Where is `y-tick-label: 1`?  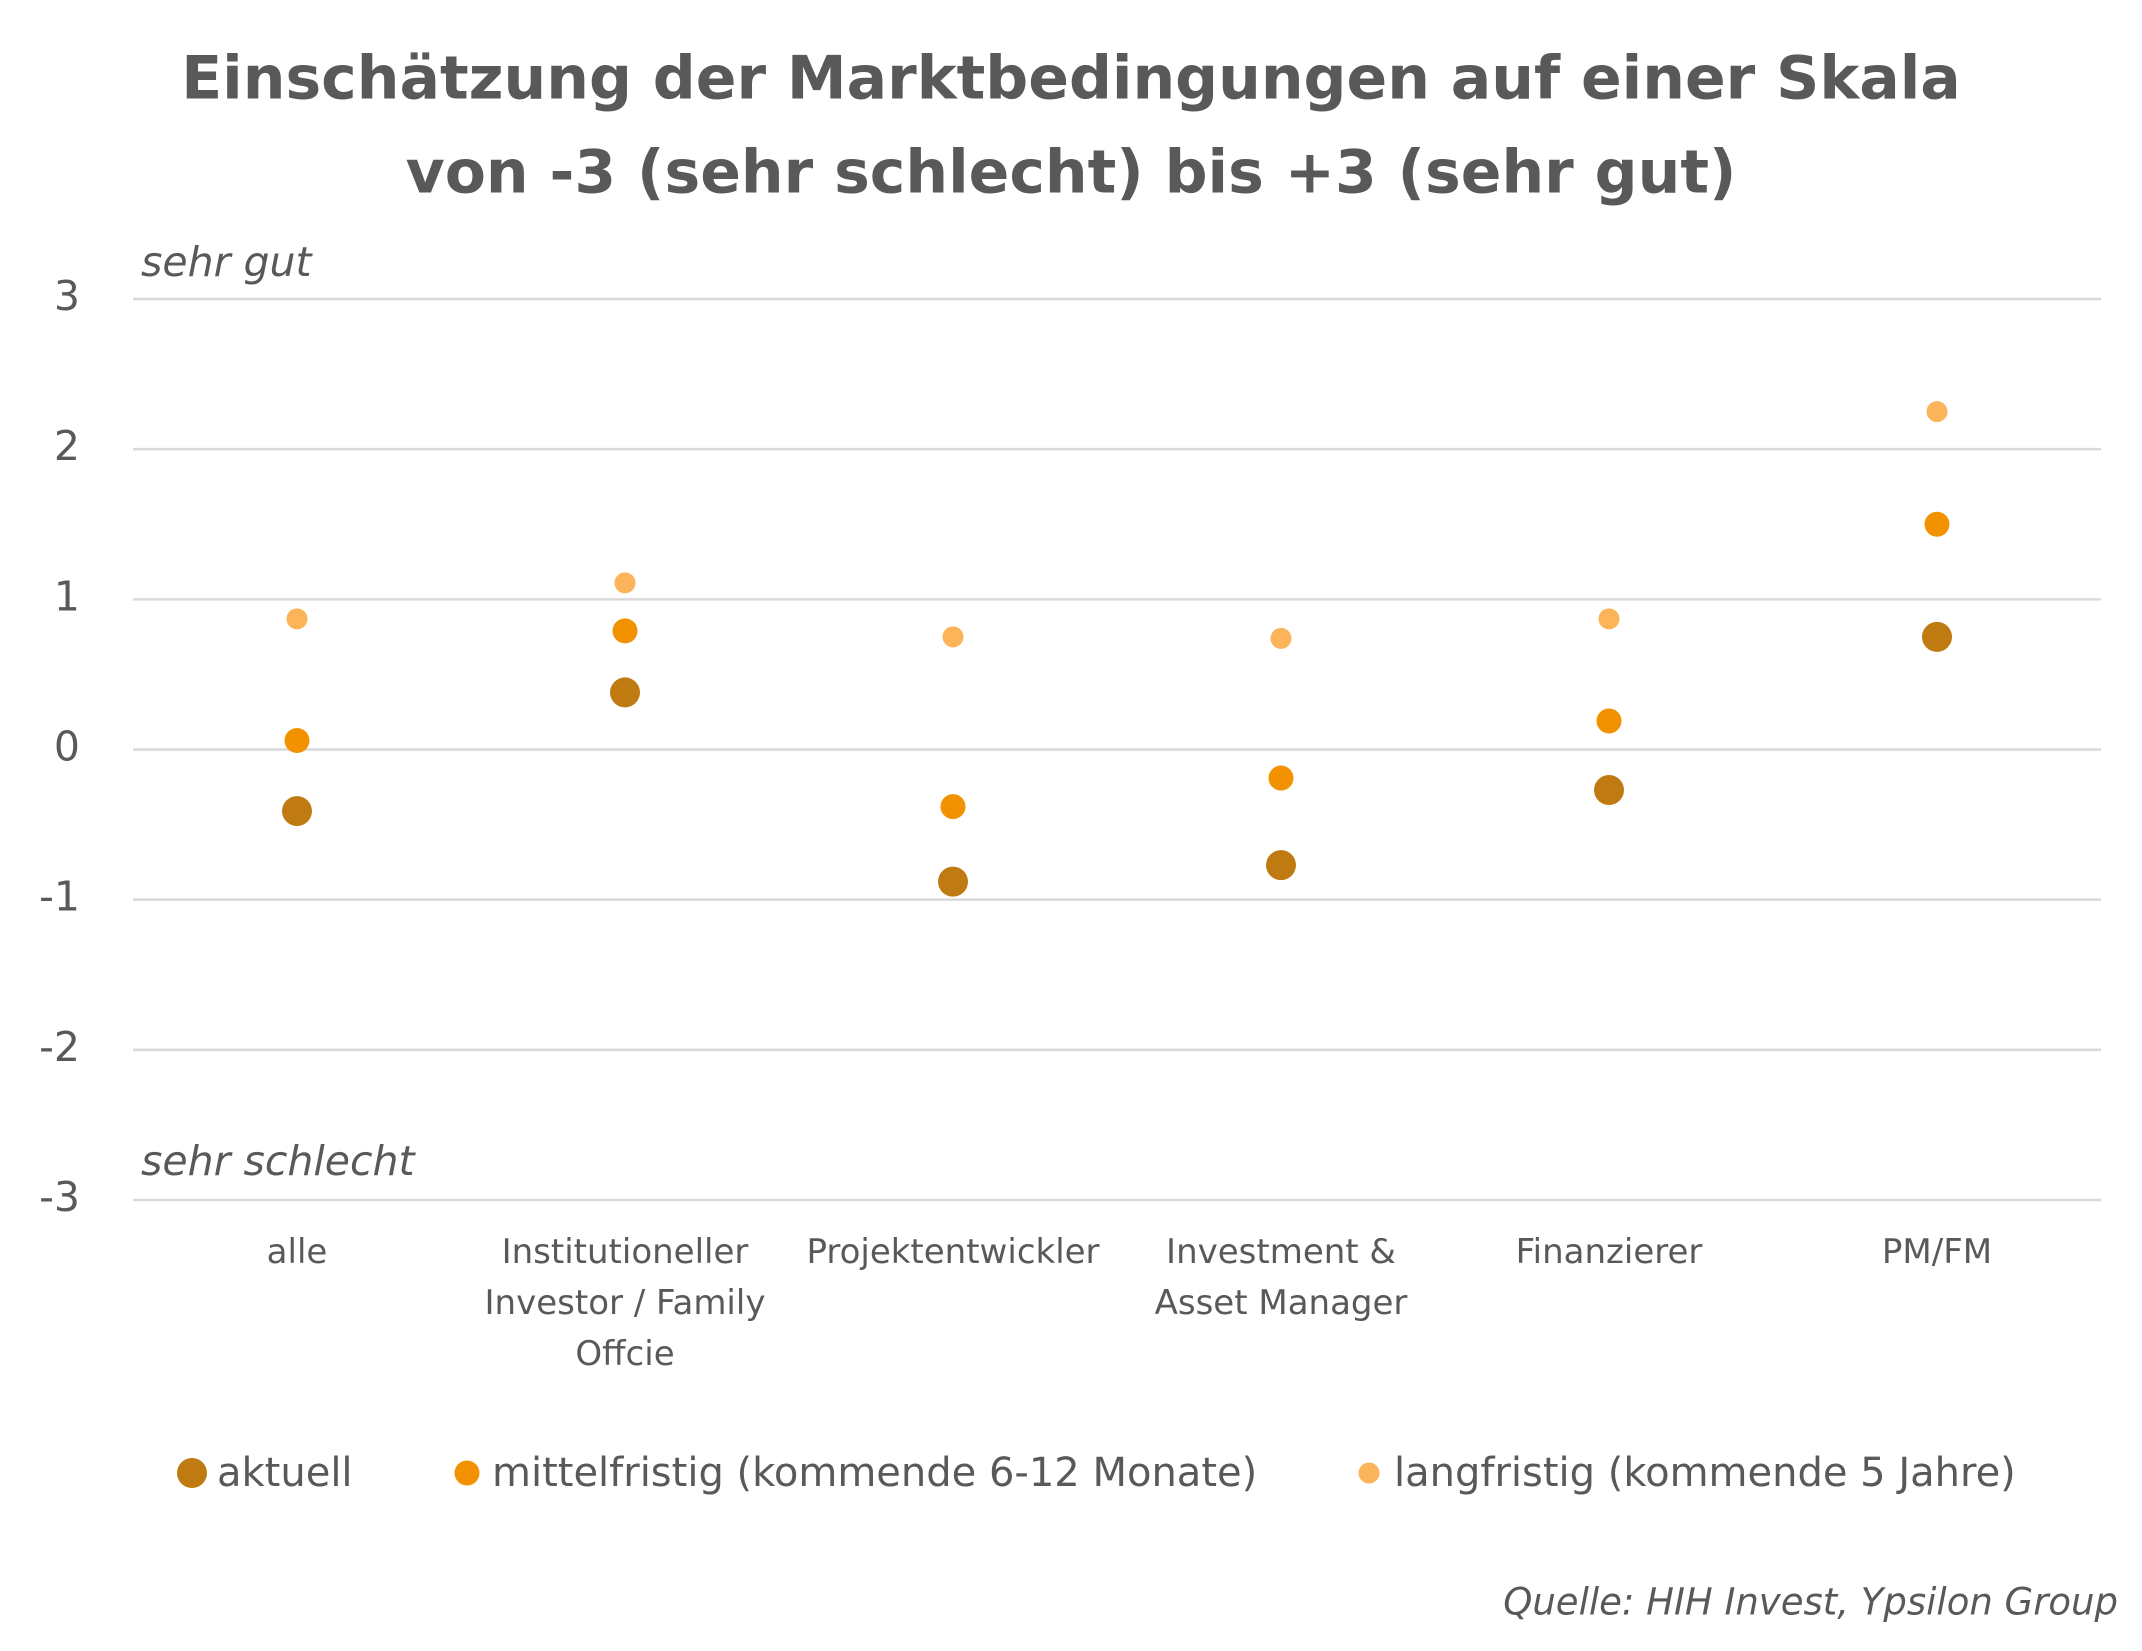
y-tick-label: 1 is located at coordinates (67, 596).